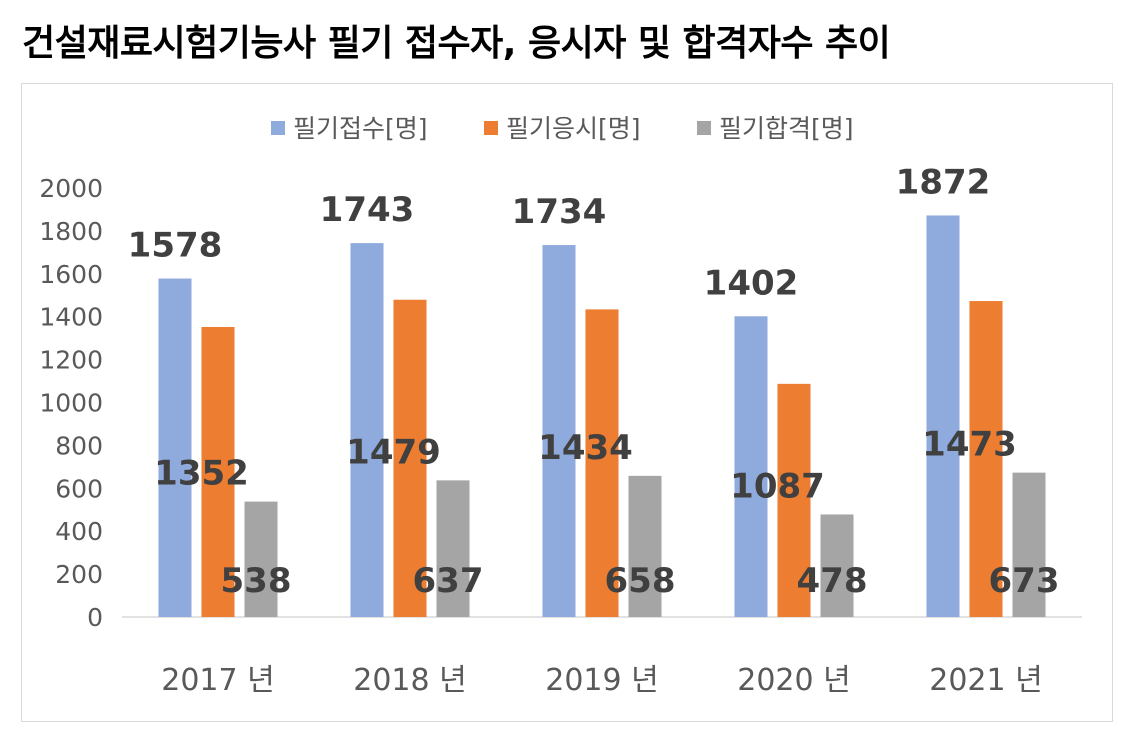 The height and width of the screenshot is (744, 1137). I want to click on data-label: 637, so click(448, 581).